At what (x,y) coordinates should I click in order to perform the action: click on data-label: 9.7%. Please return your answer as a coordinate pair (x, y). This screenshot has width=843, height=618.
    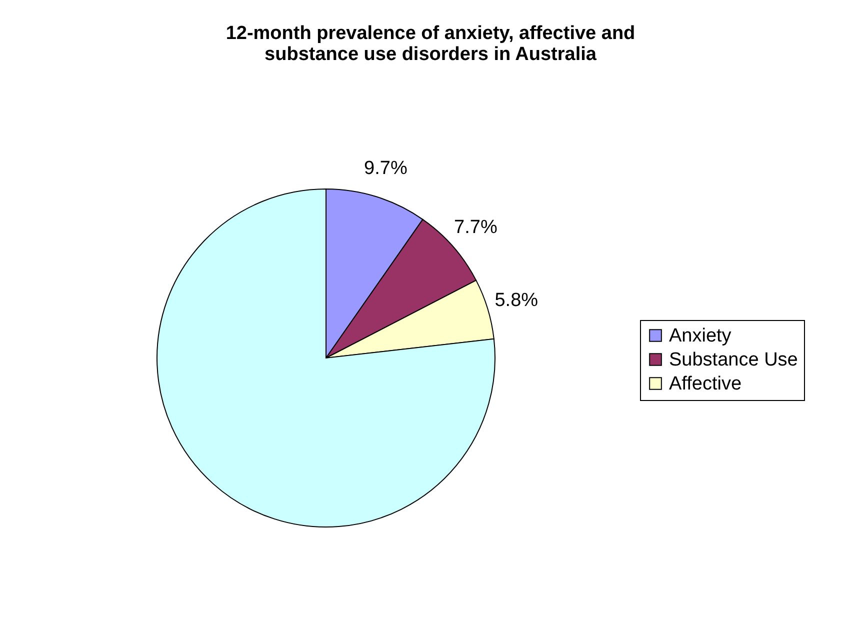
    Looking at the image, I should click on (386, 169).